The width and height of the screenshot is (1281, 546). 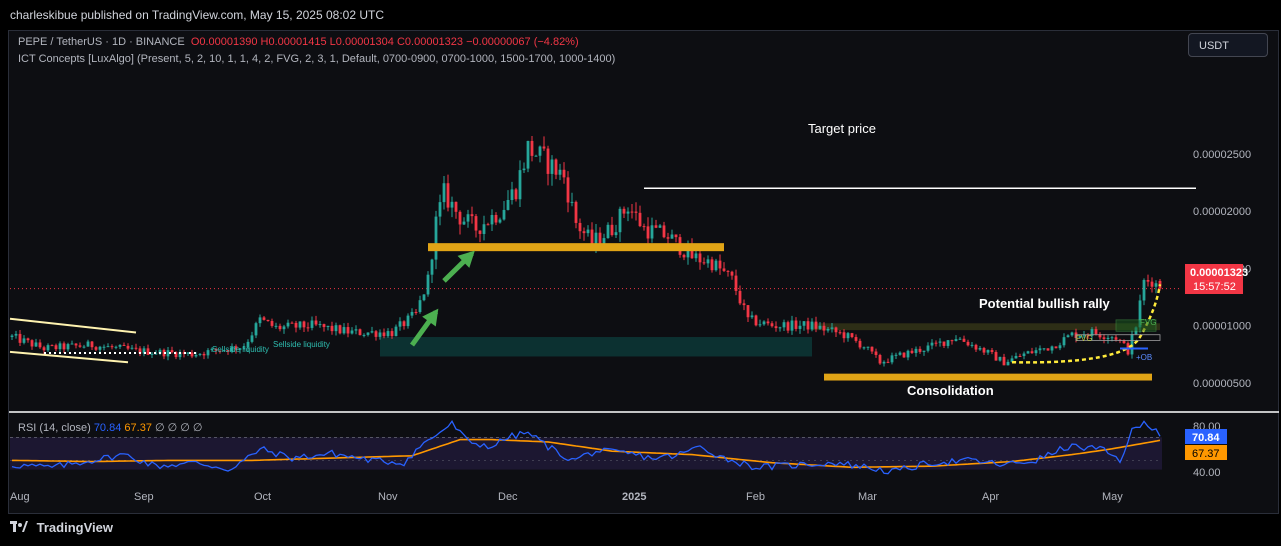 What do you see at coordinates (301, 344) in the screenshot?
I see `sellside-label-2: Sellside liquidity` at bounding box center [301, 344].